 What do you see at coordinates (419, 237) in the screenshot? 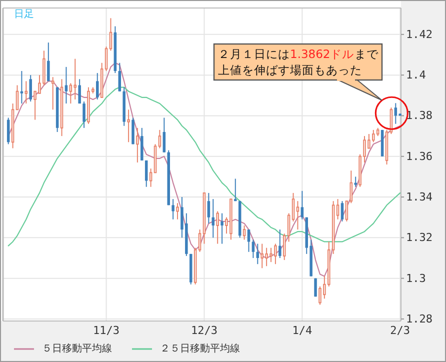
I see `y-tick-label: 1.32` at bounding box center [419, 237].